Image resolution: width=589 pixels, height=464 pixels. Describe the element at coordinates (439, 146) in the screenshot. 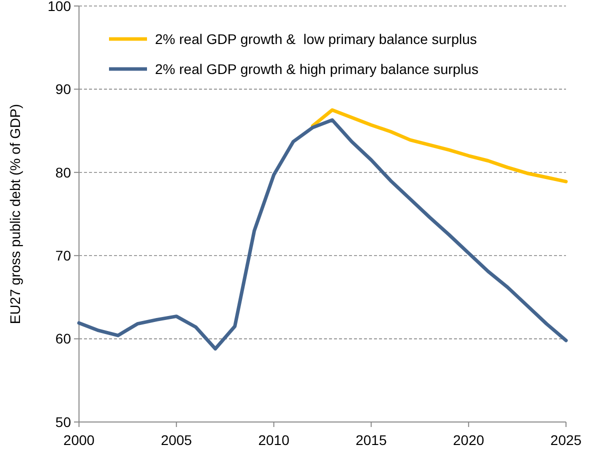

I see `line-series` at that location.